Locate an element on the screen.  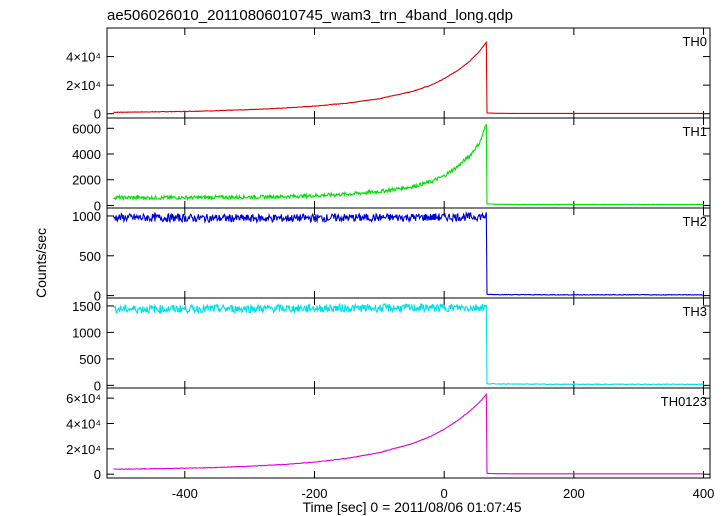
y-tick-label: 4000 is located at coordinates (86, 154).